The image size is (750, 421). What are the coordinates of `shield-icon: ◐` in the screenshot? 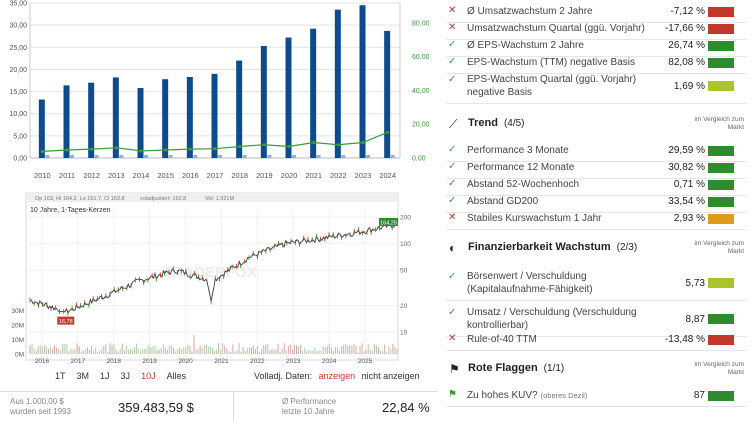 It's located at (453, 248).